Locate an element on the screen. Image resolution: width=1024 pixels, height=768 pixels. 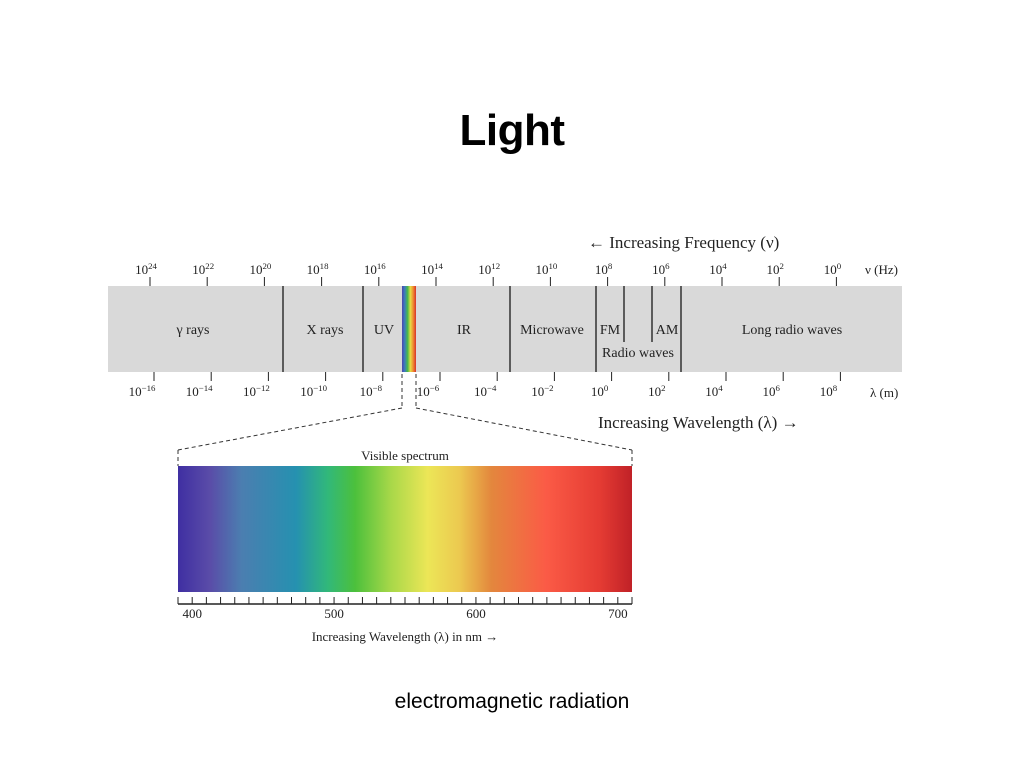
wave-tick-label: 10⁻⁴ is located at coordinates (485, 391).